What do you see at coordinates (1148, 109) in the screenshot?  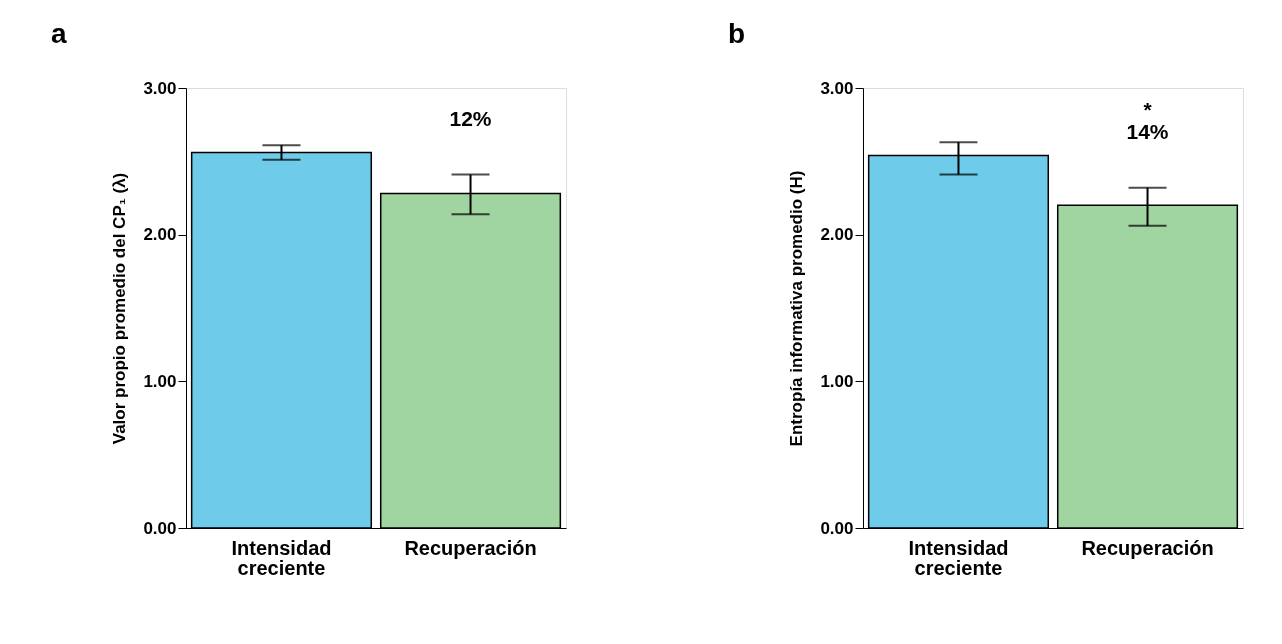 I see `annotation: *` at bounding box center [1148, 109].